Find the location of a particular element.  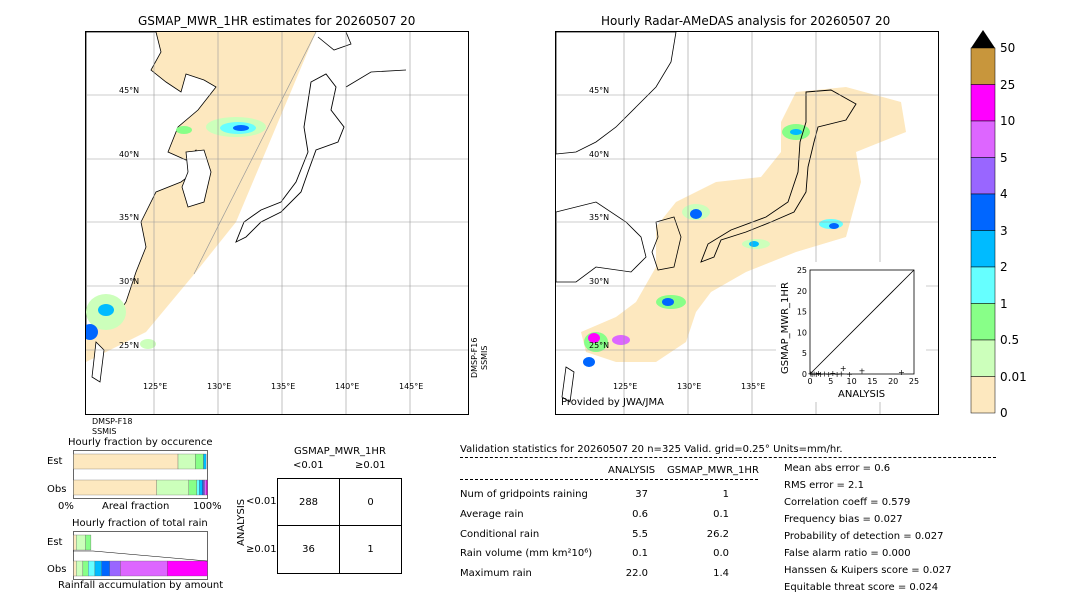

colorbar-label: 0.5 is located at coordinates (1010, 340).